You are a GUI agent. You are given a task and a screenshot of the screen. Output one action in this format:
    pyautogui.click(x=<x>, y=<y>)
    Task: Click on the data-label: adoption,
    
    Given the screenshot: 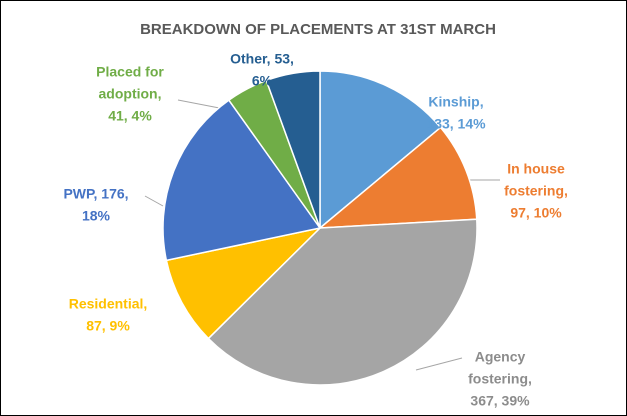 What is the action you would take?
    pyautogui.click(x=130, y=94)
    